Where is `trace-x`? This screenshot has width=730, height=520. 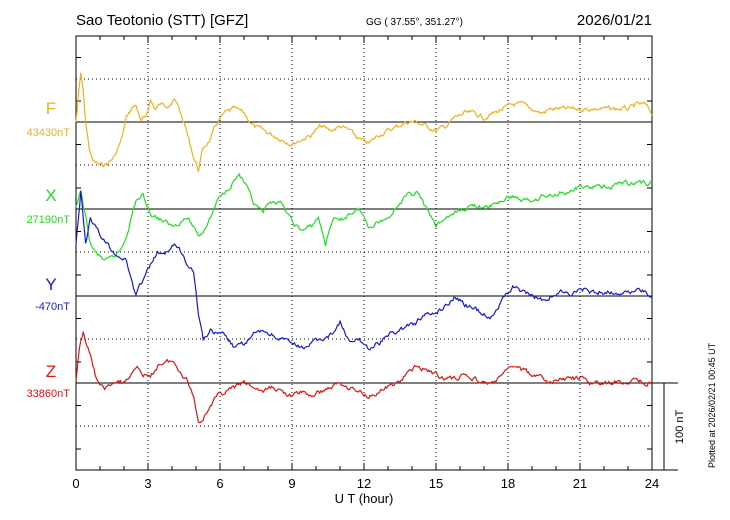
trace-x is located at coordinates (364, 216).